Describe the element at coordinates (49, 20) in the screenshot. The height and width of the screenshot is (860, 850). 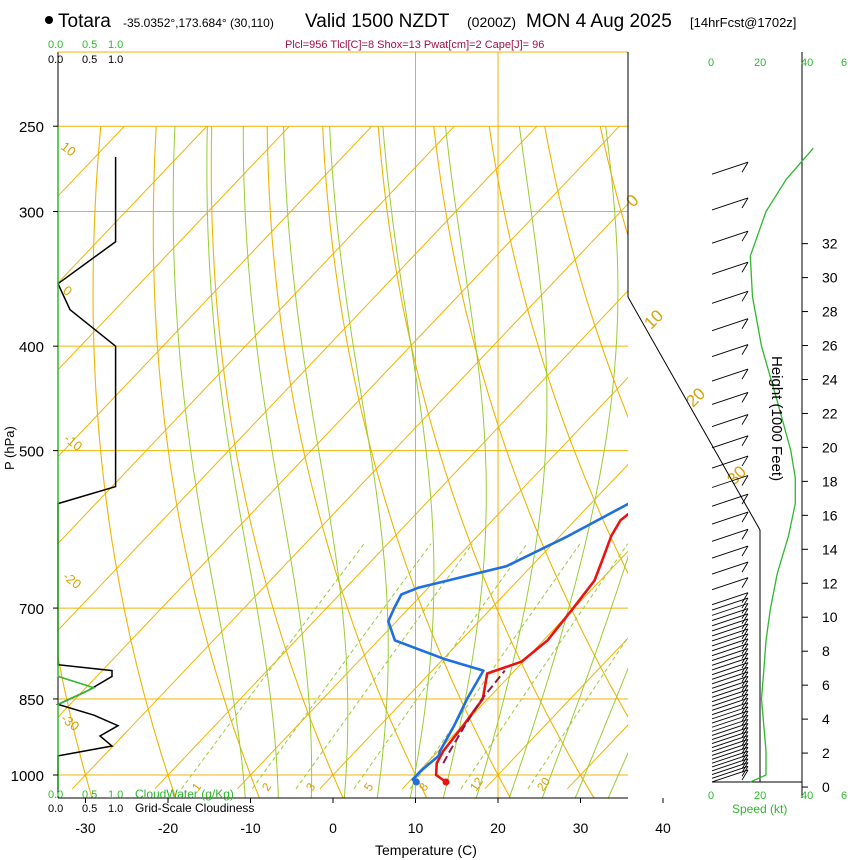
I see `station-bullet-icon` at that location.